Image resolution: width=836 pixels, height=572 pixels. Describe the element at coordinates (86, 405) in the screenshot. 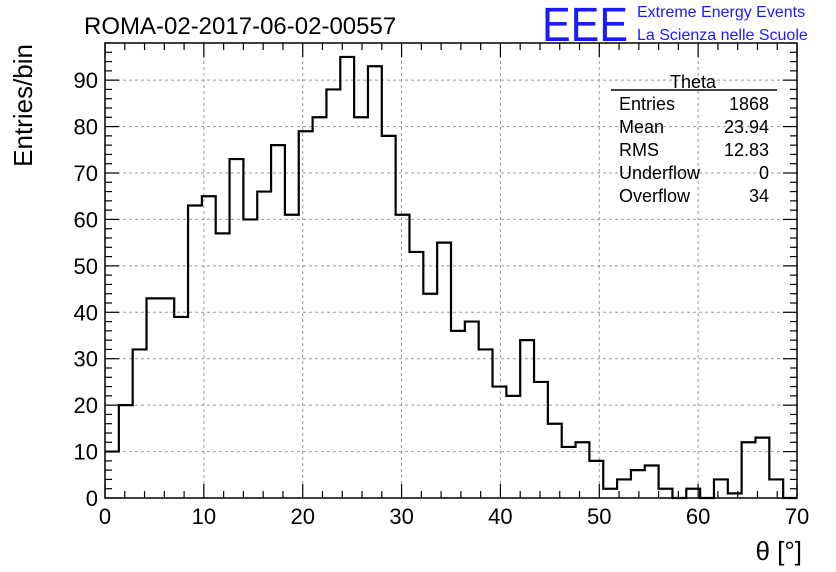

I see `y-tick-label: 20` at that location.